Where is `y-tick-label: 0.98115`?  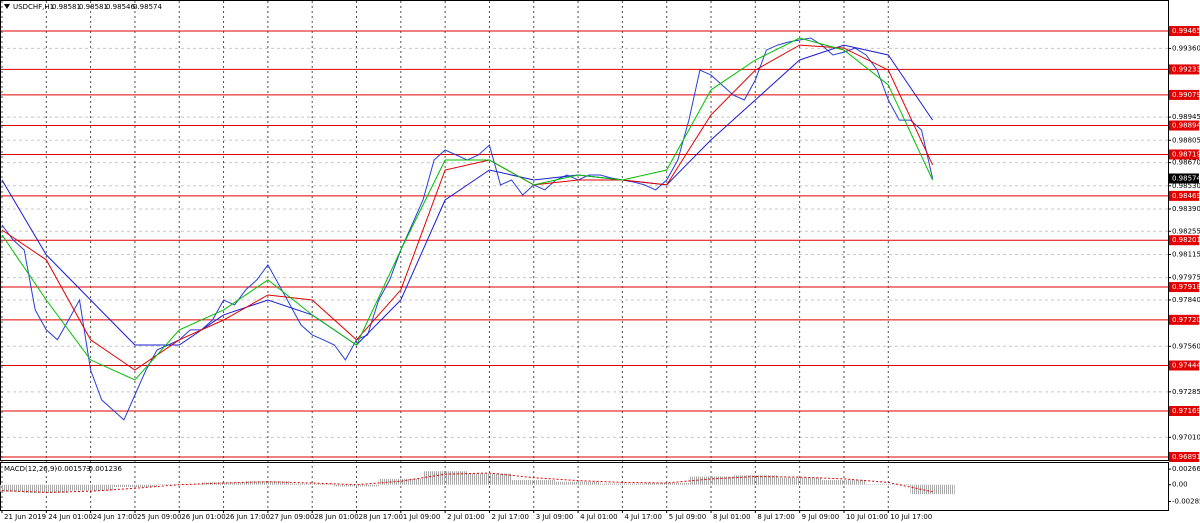
y-tick-label: 0.98115 is located at coordinates (1186, 254).